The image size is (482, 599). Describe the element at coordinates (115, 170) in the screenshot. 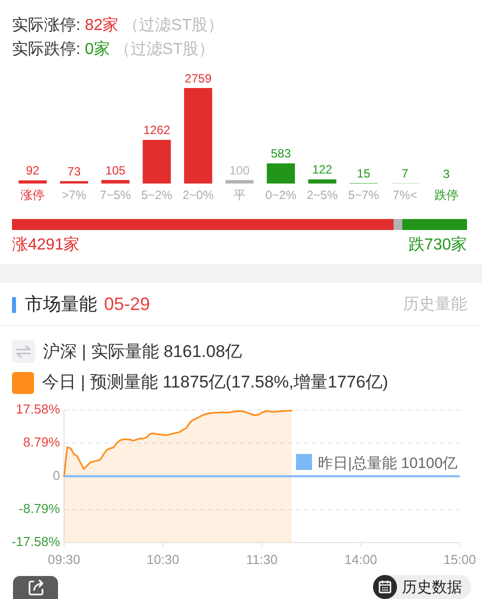

I see `data-label: 105` at that location.